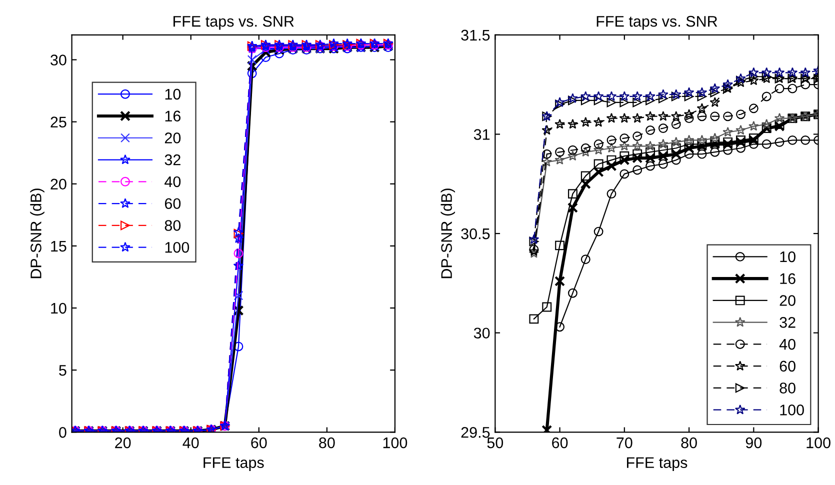 This screenshot has height=485, width=835. I want to click on x-tick-label: 20, so click(123, 442).